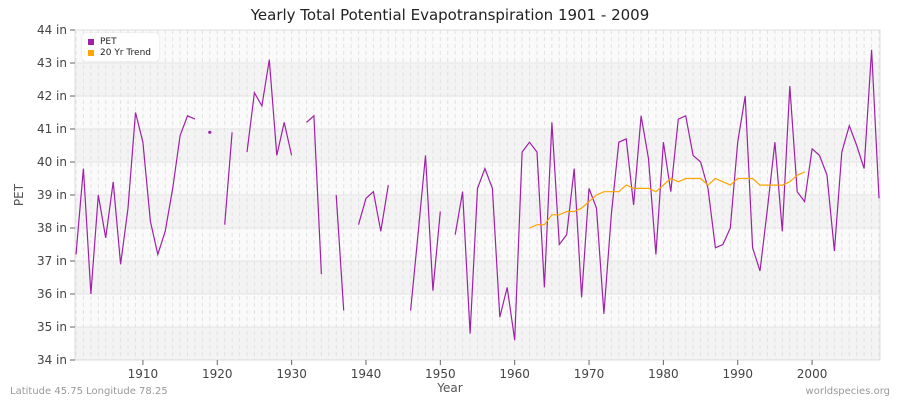 This screenshot has height=400, width=900. What do you see at coordinates (52, 360) in the screenshot?
I see `y-tick-label: 34 in` at bounding box center [52, 360].